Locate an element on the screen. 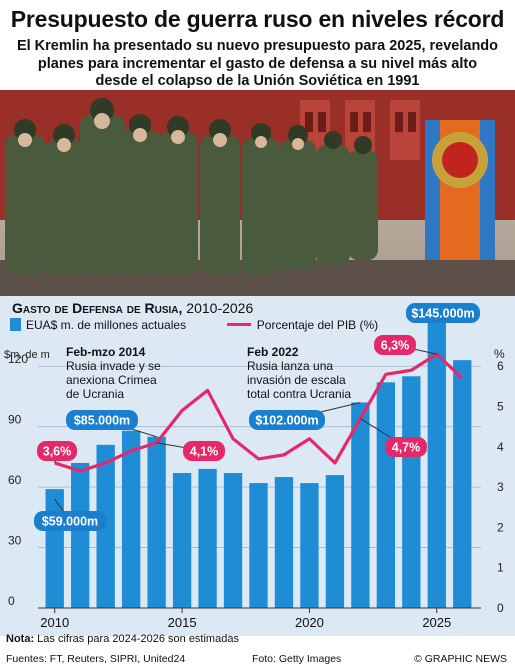 The image size is (515, 671). y2-tick-label: 1 is located at coordinates (500, 568).